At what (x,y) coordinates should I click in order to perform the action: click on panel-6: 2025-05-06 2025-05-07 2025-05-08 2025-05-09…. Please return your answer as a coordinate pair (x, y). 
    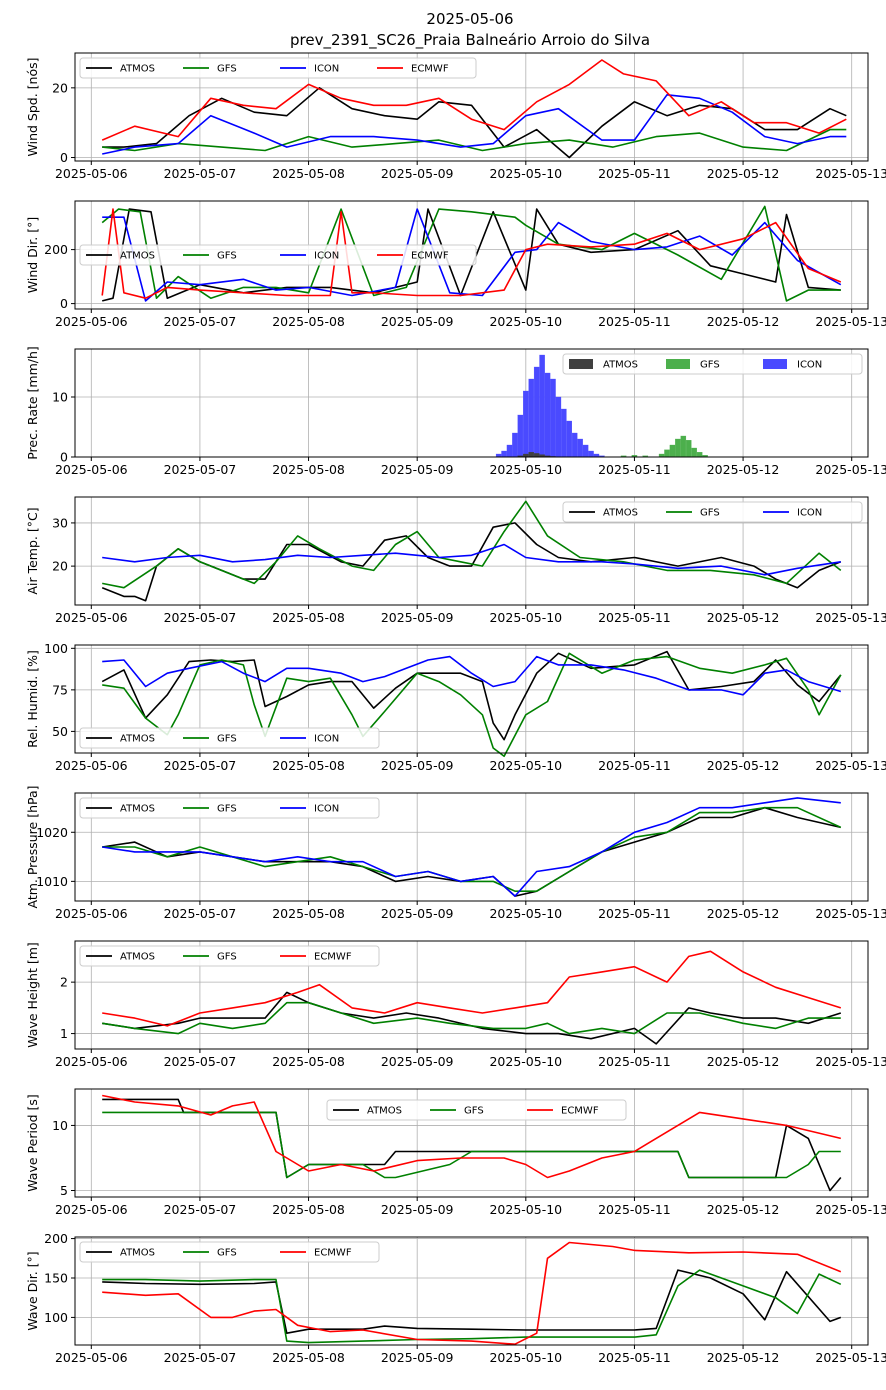
    Looking at the image, I should click on (455, 1004).